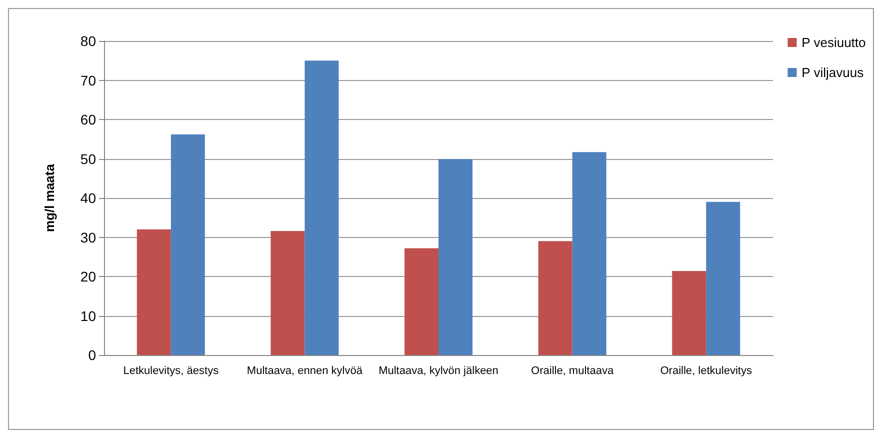  Describe the element at coordinates (88, 316) in the screenshot. I see `y-tick-label: 10` at that location.